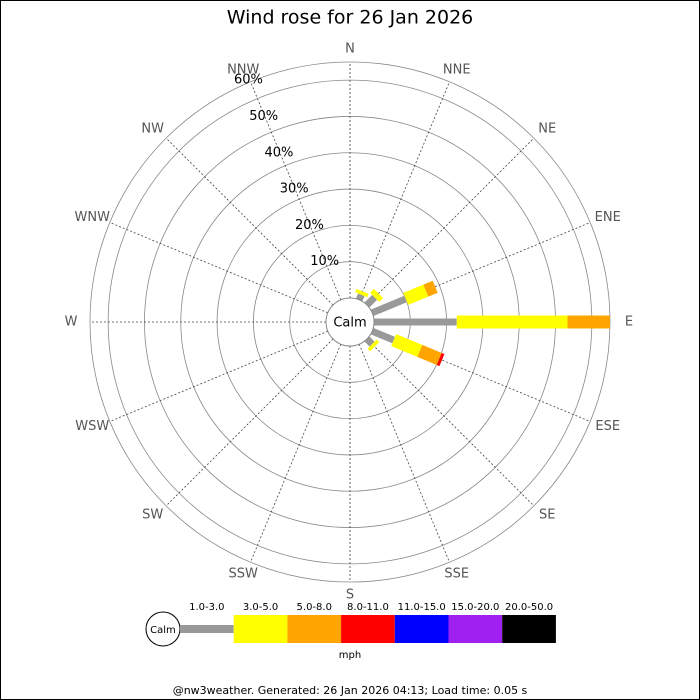 This screenshot has height=700, width=700. I want to click on direction-label: SSW, so click(244, 574).